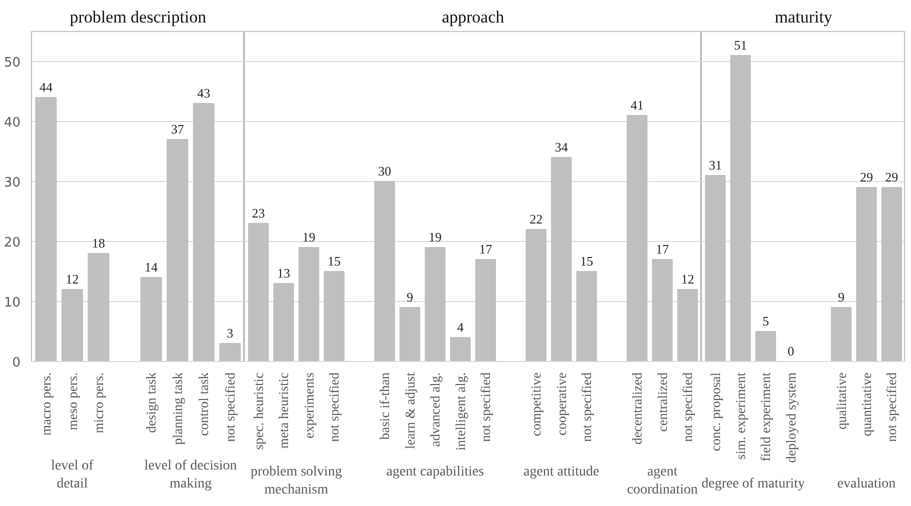 This screenshot has height=506, width=911. I want to click on x-tick-label: sim. experiment, so click(740, 416).